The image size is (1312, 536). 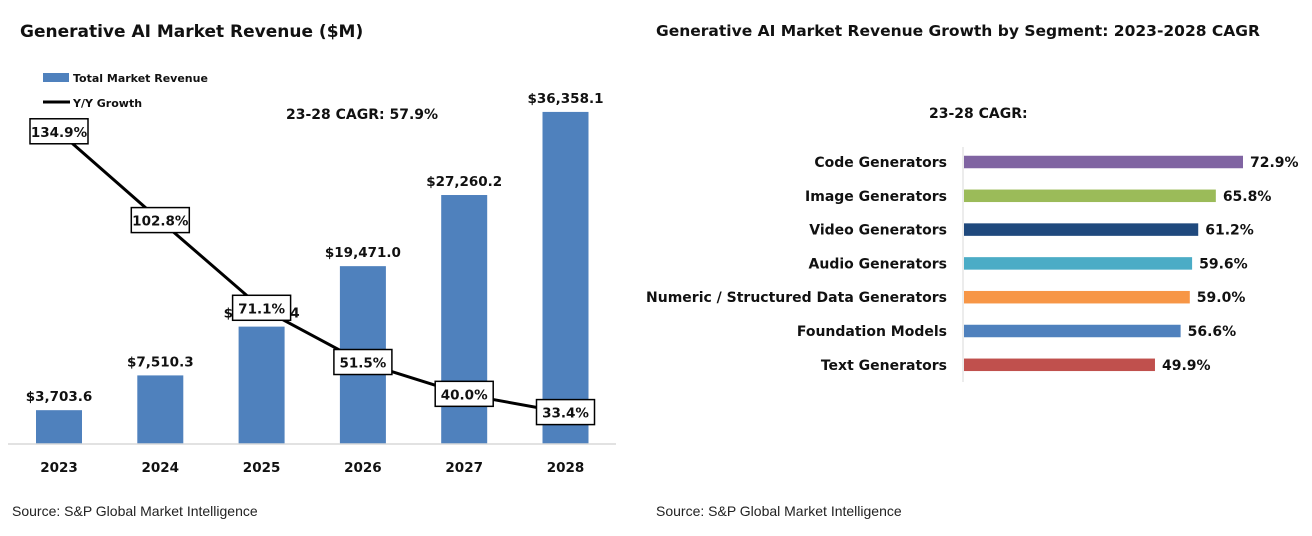 What do you see at coordinates (59, 397) in the screenshot?
I see `revenue-value-label: $3,703.6` at bounding box center [59, 397].